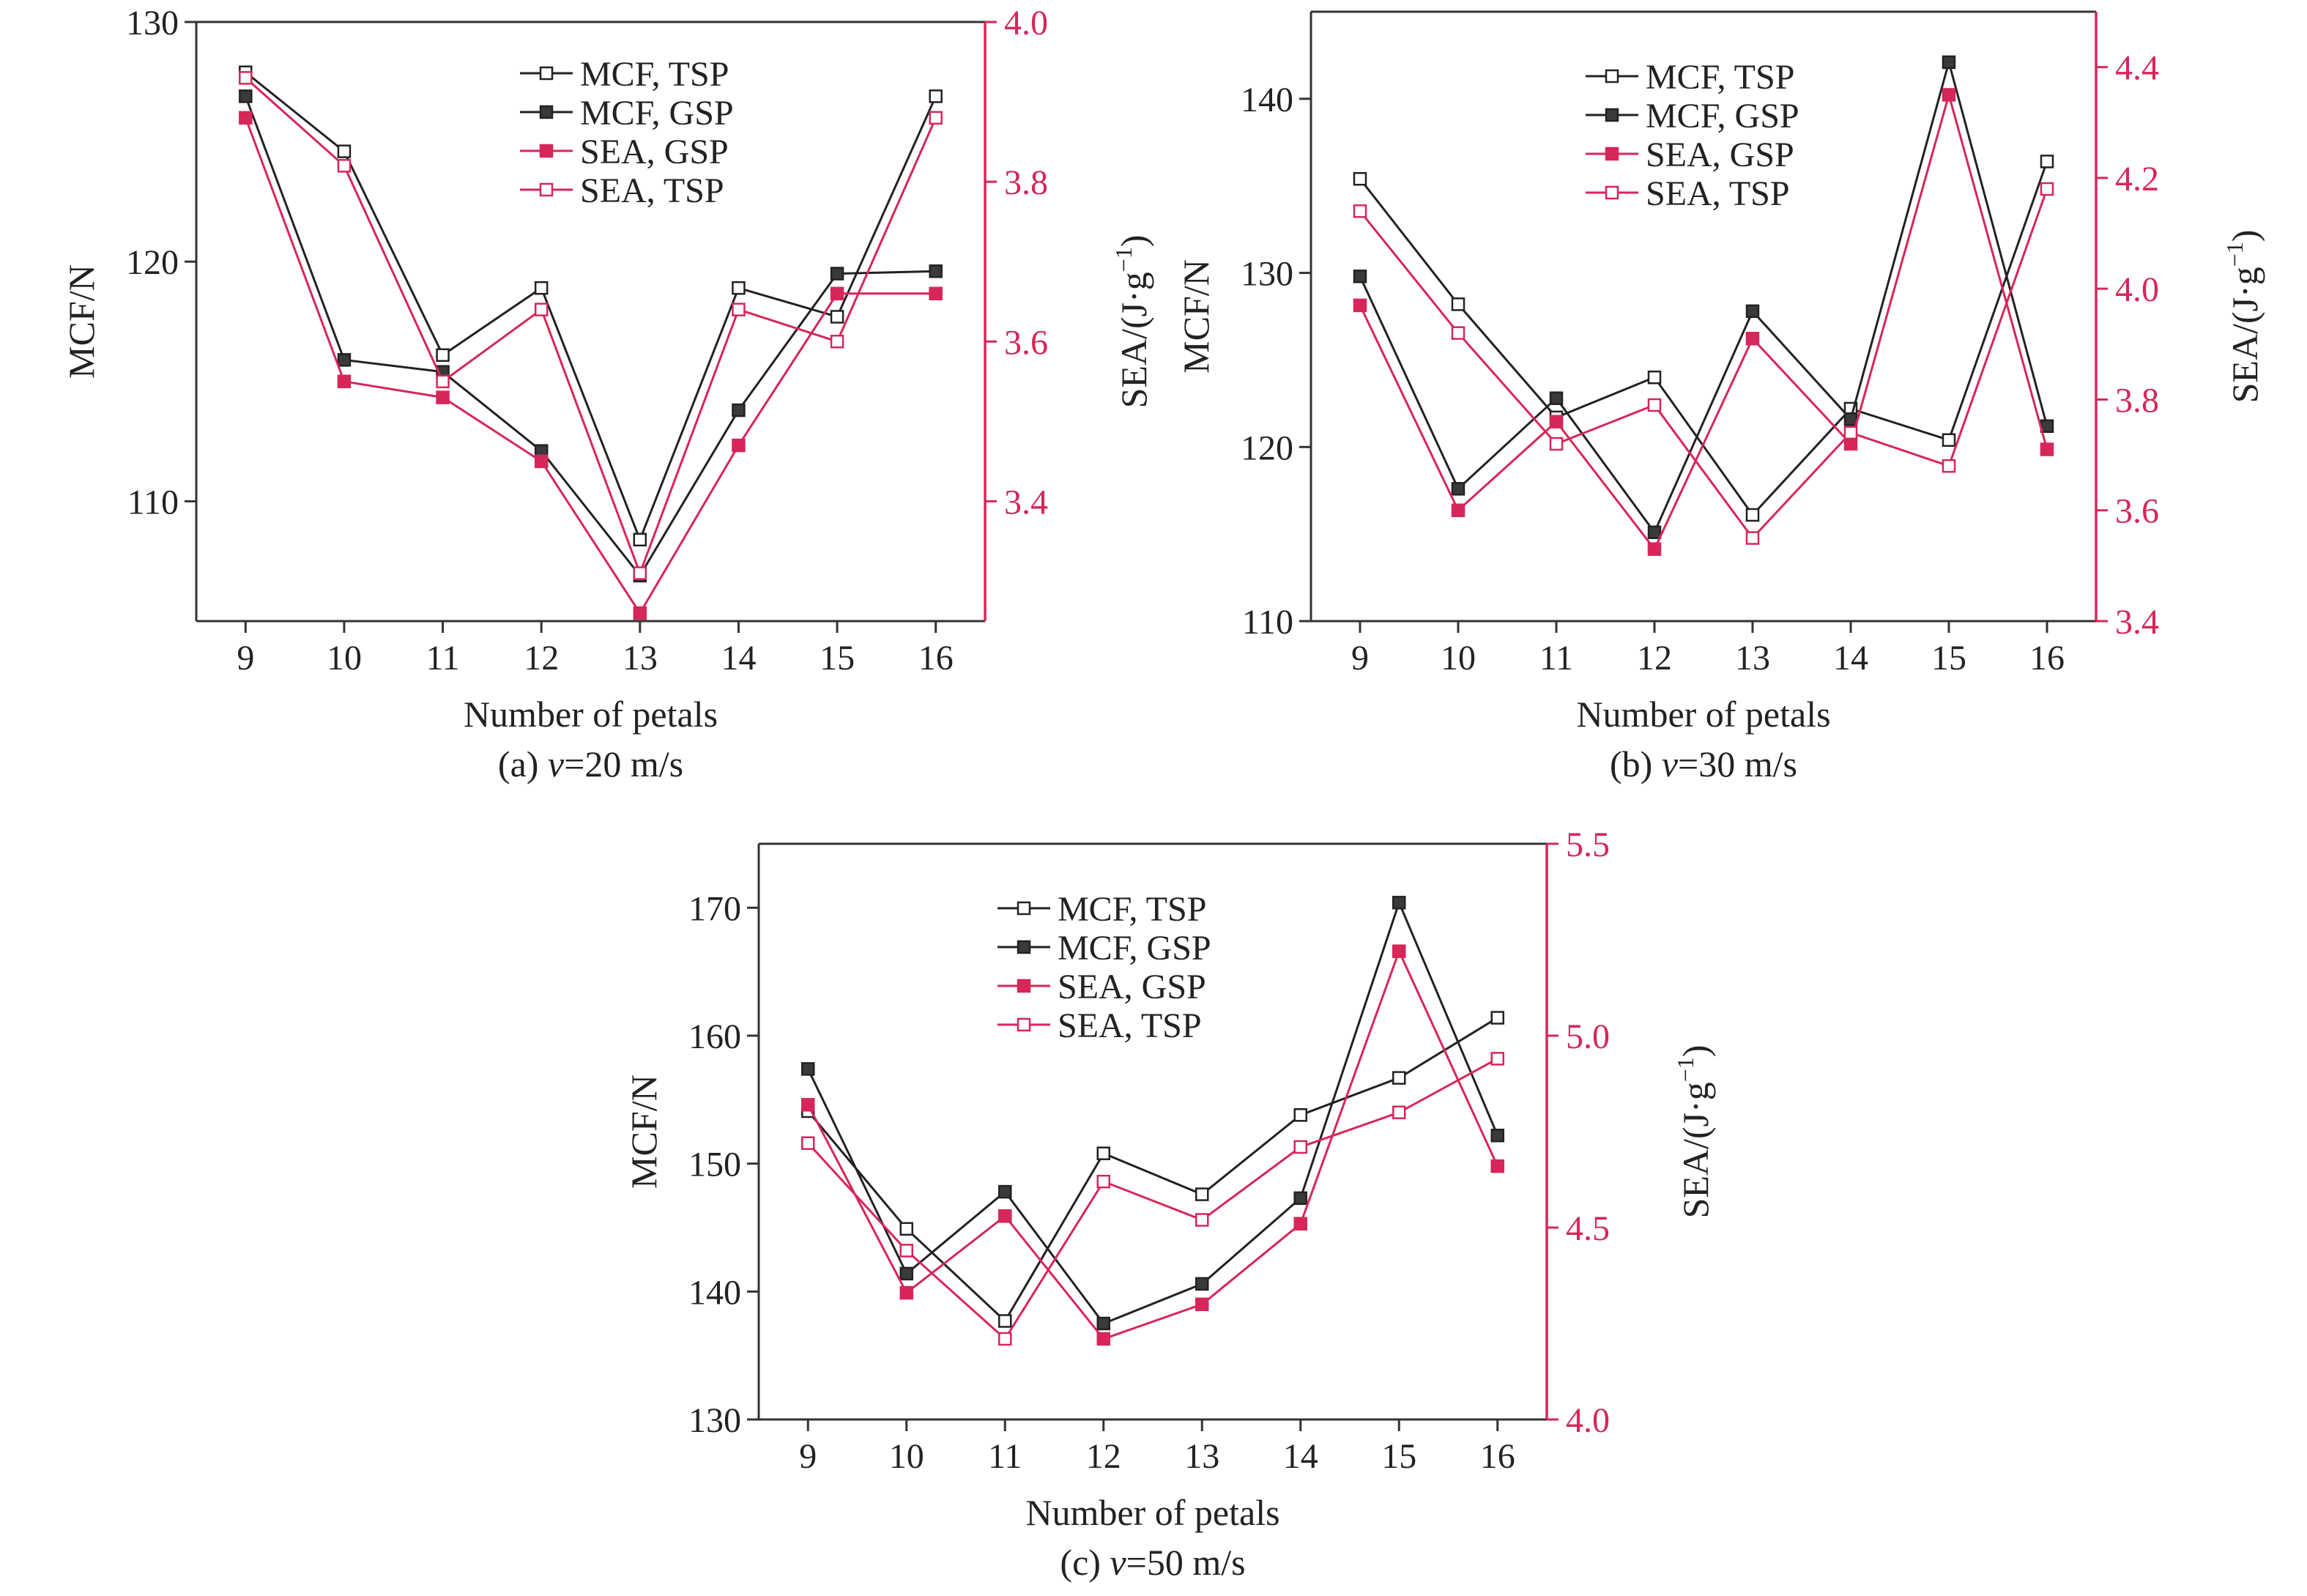 This screenshot has height=1596, width=2307. I want to click on y-tick-label: 150, so click(714, 1165).